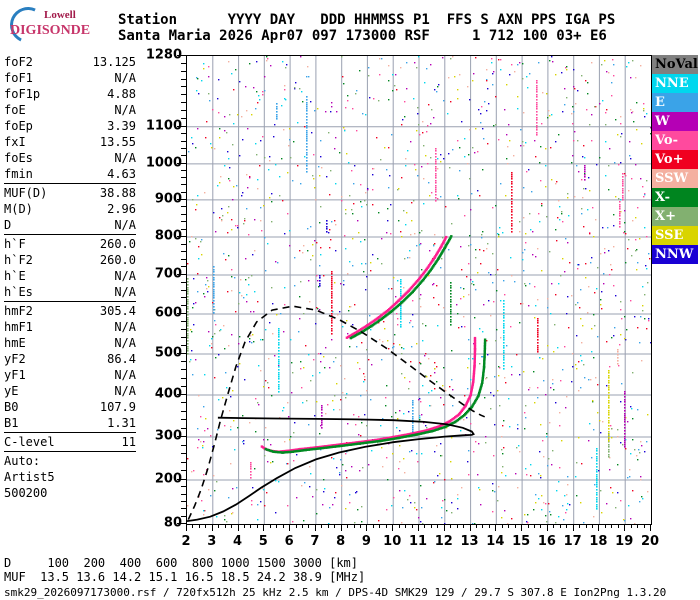  Describe the element at coordinates (163, 55) in the screenshot. I see `y-axis-label-1280: 1280` at that location.